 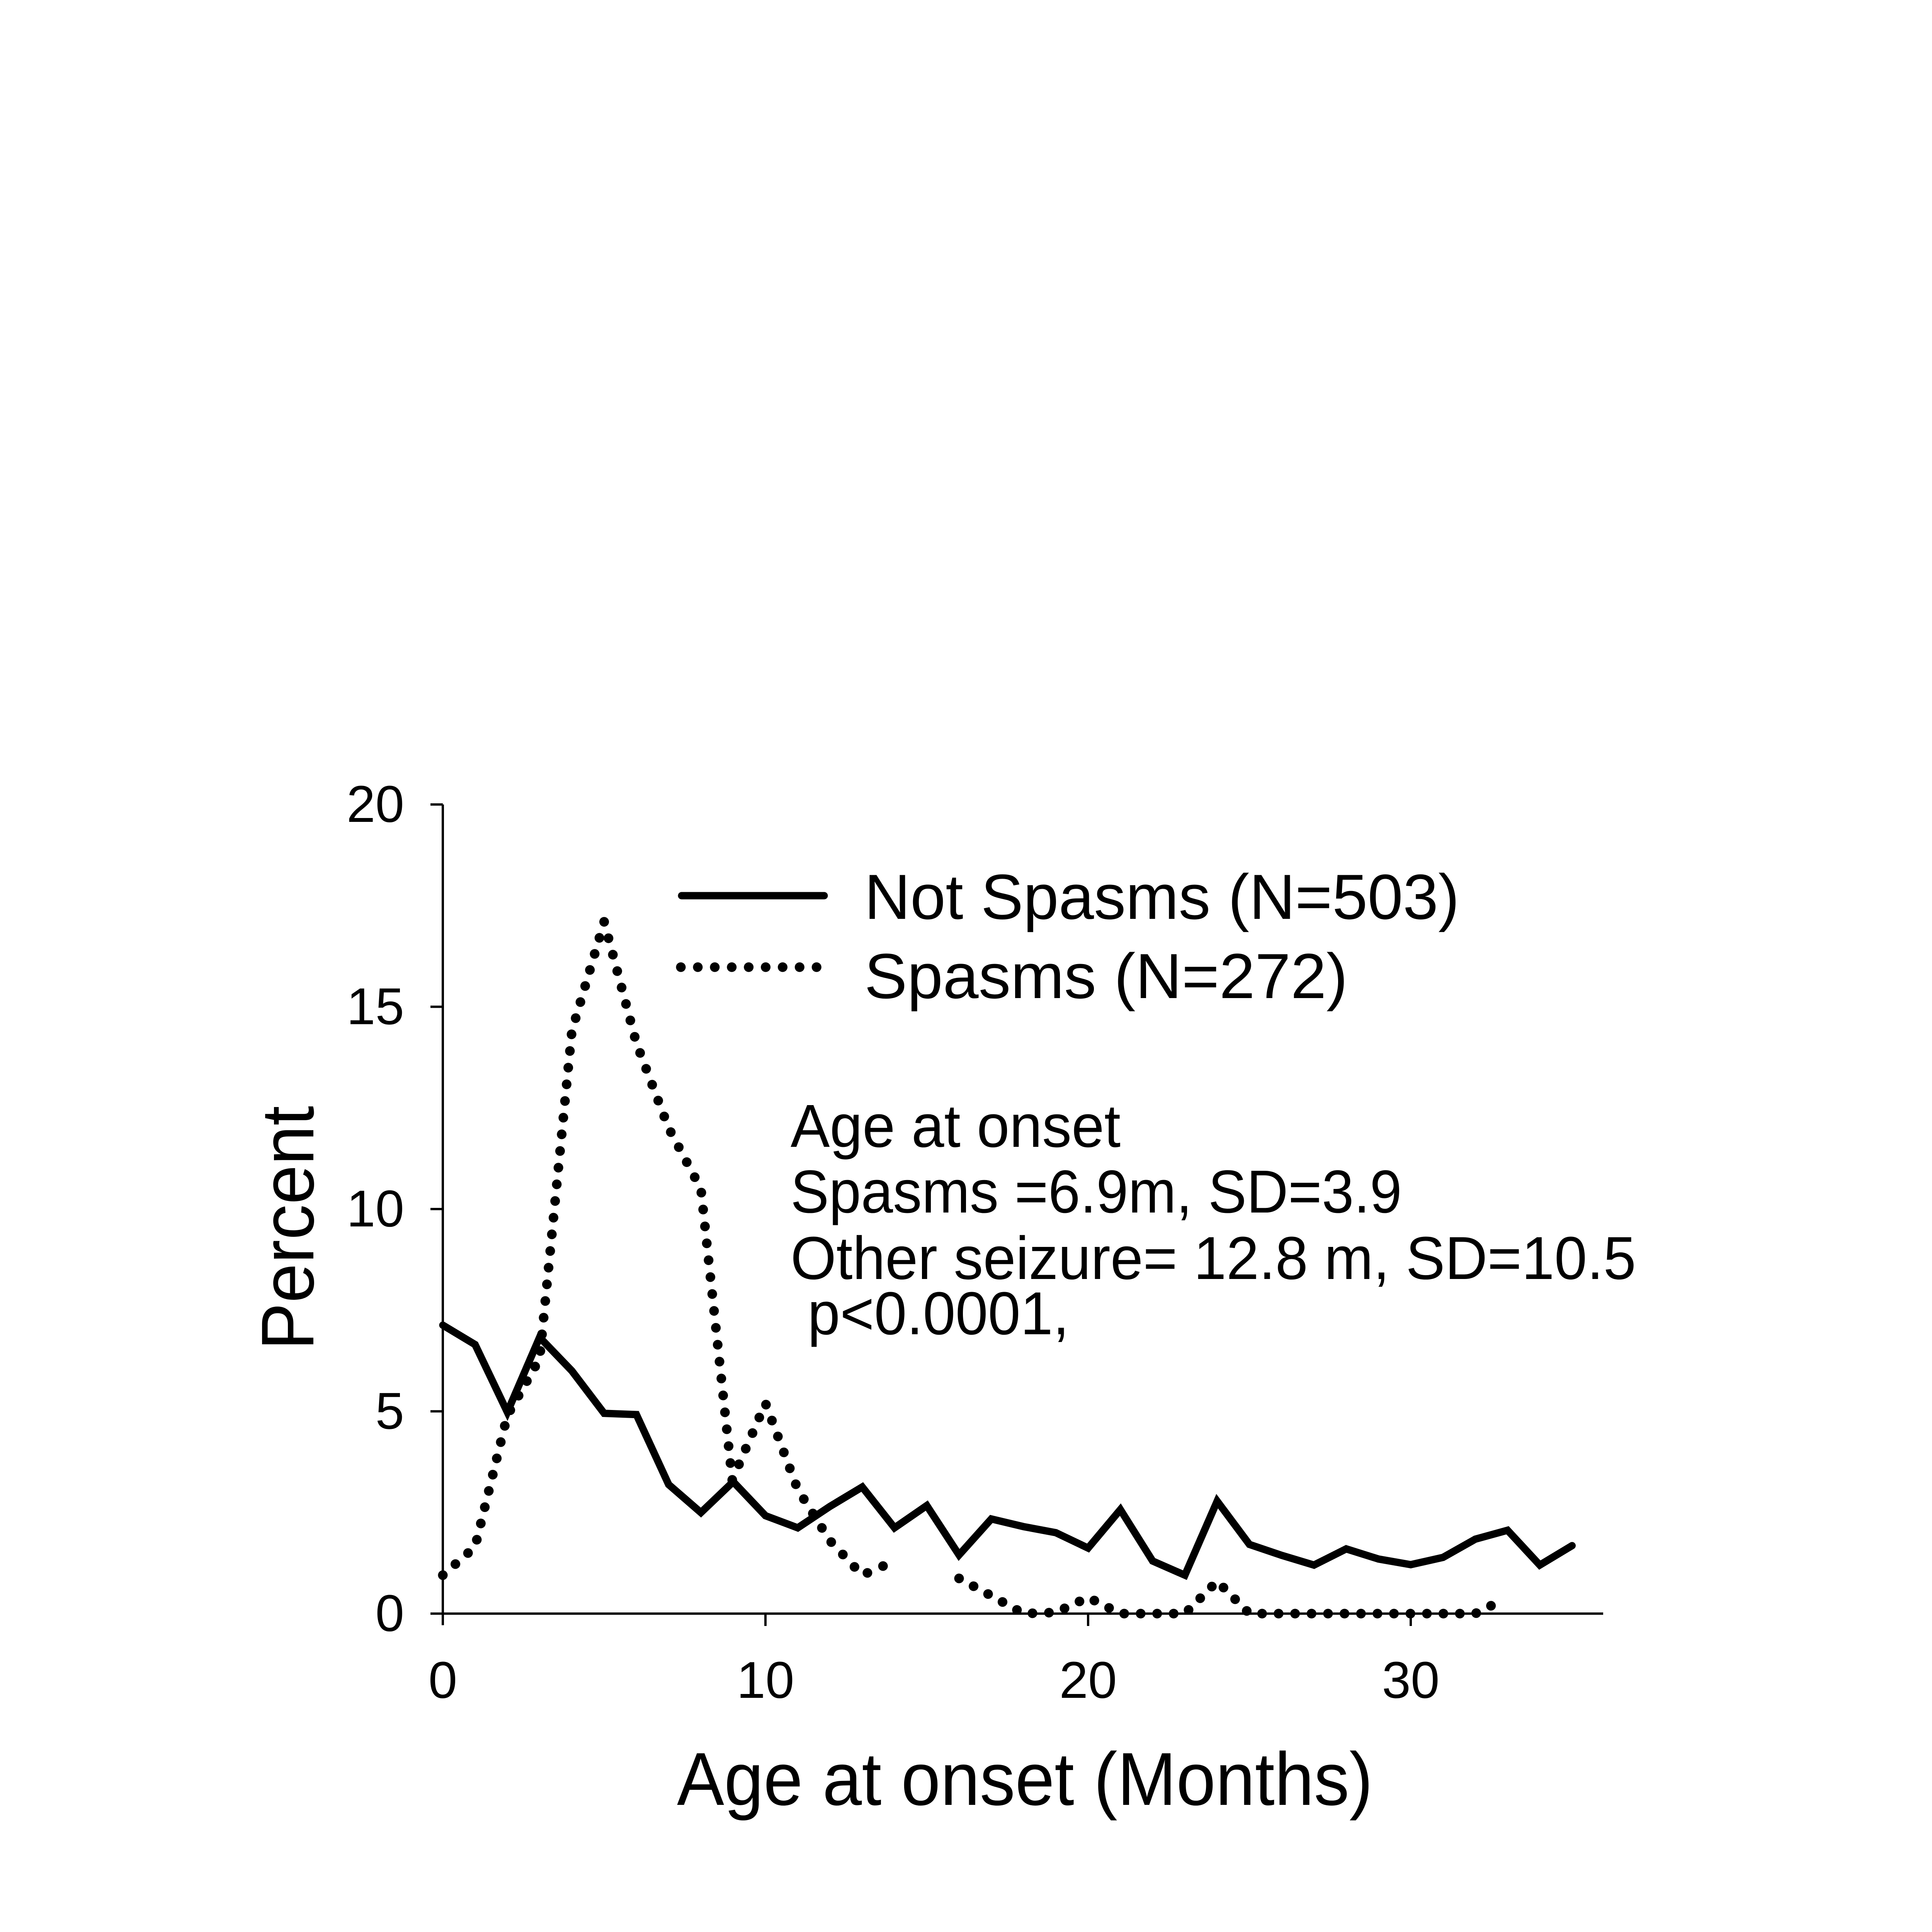 What do you see at coordinates (939, 1313) in the screenshot?
I see `svg-text: p<0.0001,` at bounding box center [939, 1313].